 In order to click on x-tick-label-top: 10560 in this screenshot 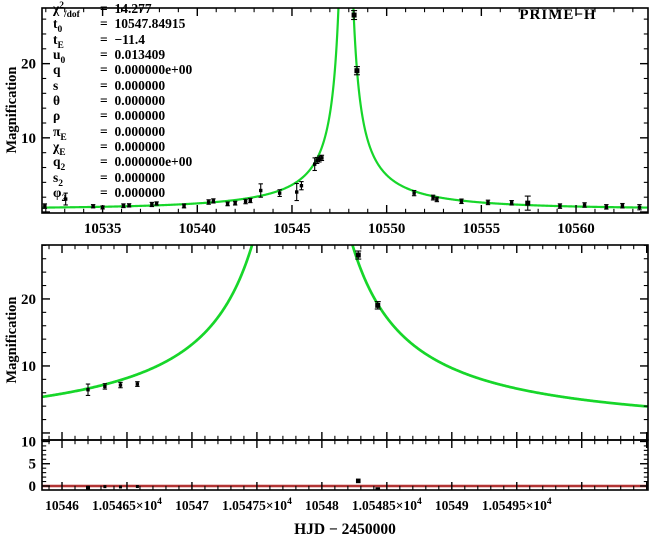, I will do `click(576, 229)`.